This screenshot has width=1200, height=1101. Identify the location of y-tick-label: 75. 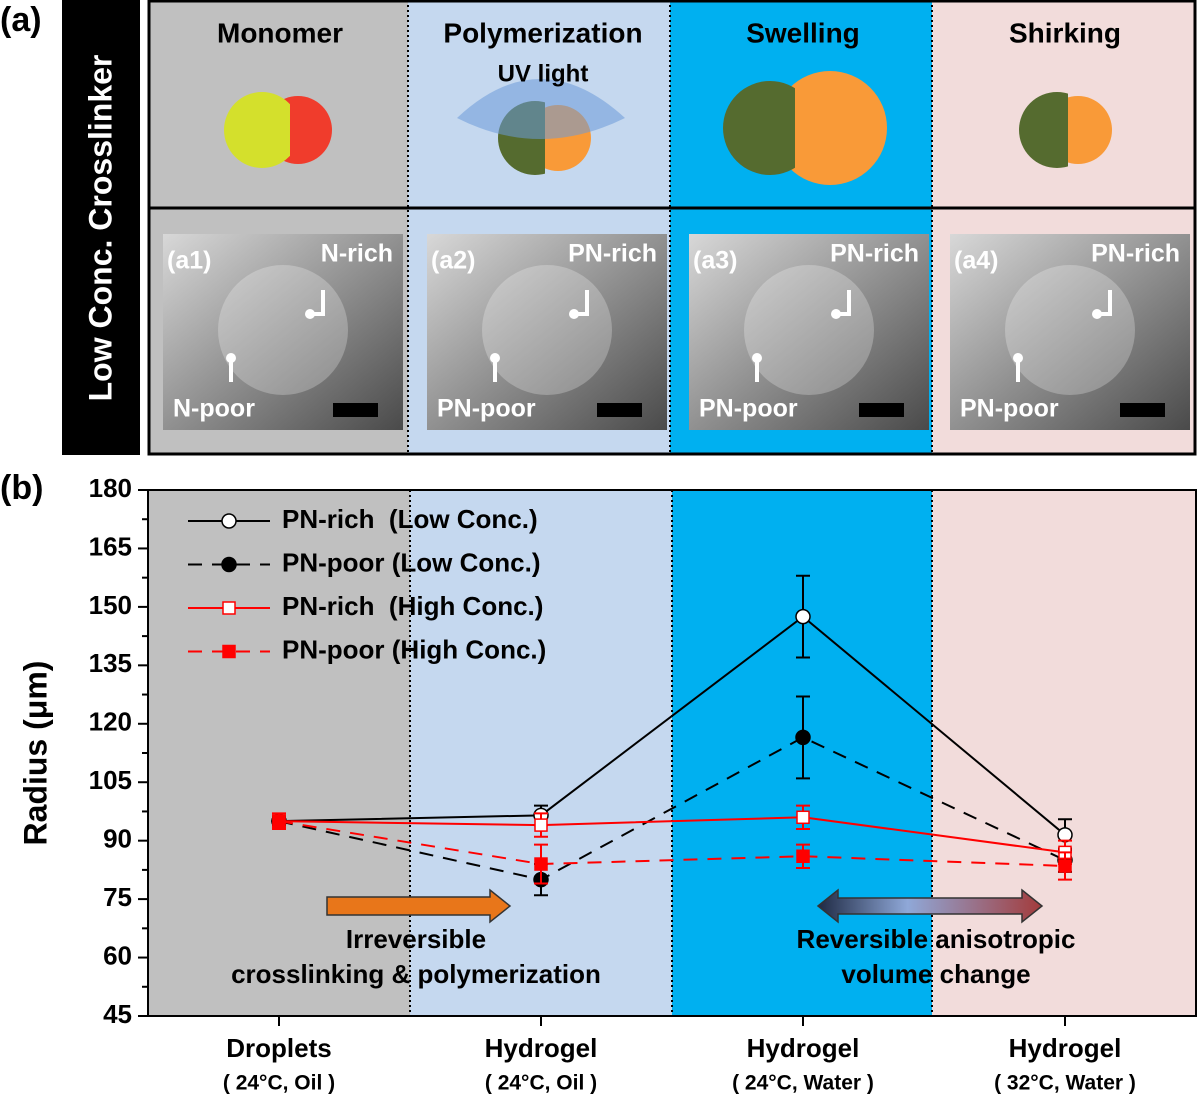
(117, 897).